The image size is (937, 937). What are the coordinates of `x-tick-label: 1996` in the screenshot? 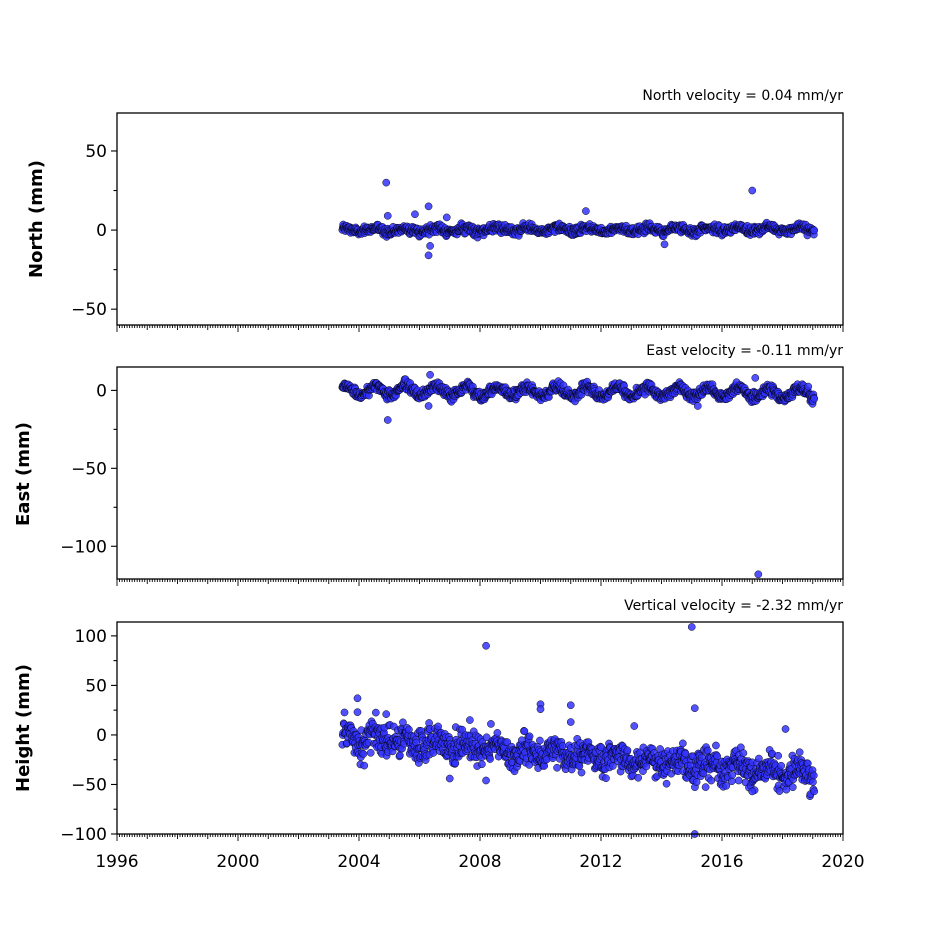 It's located at (116, 862).